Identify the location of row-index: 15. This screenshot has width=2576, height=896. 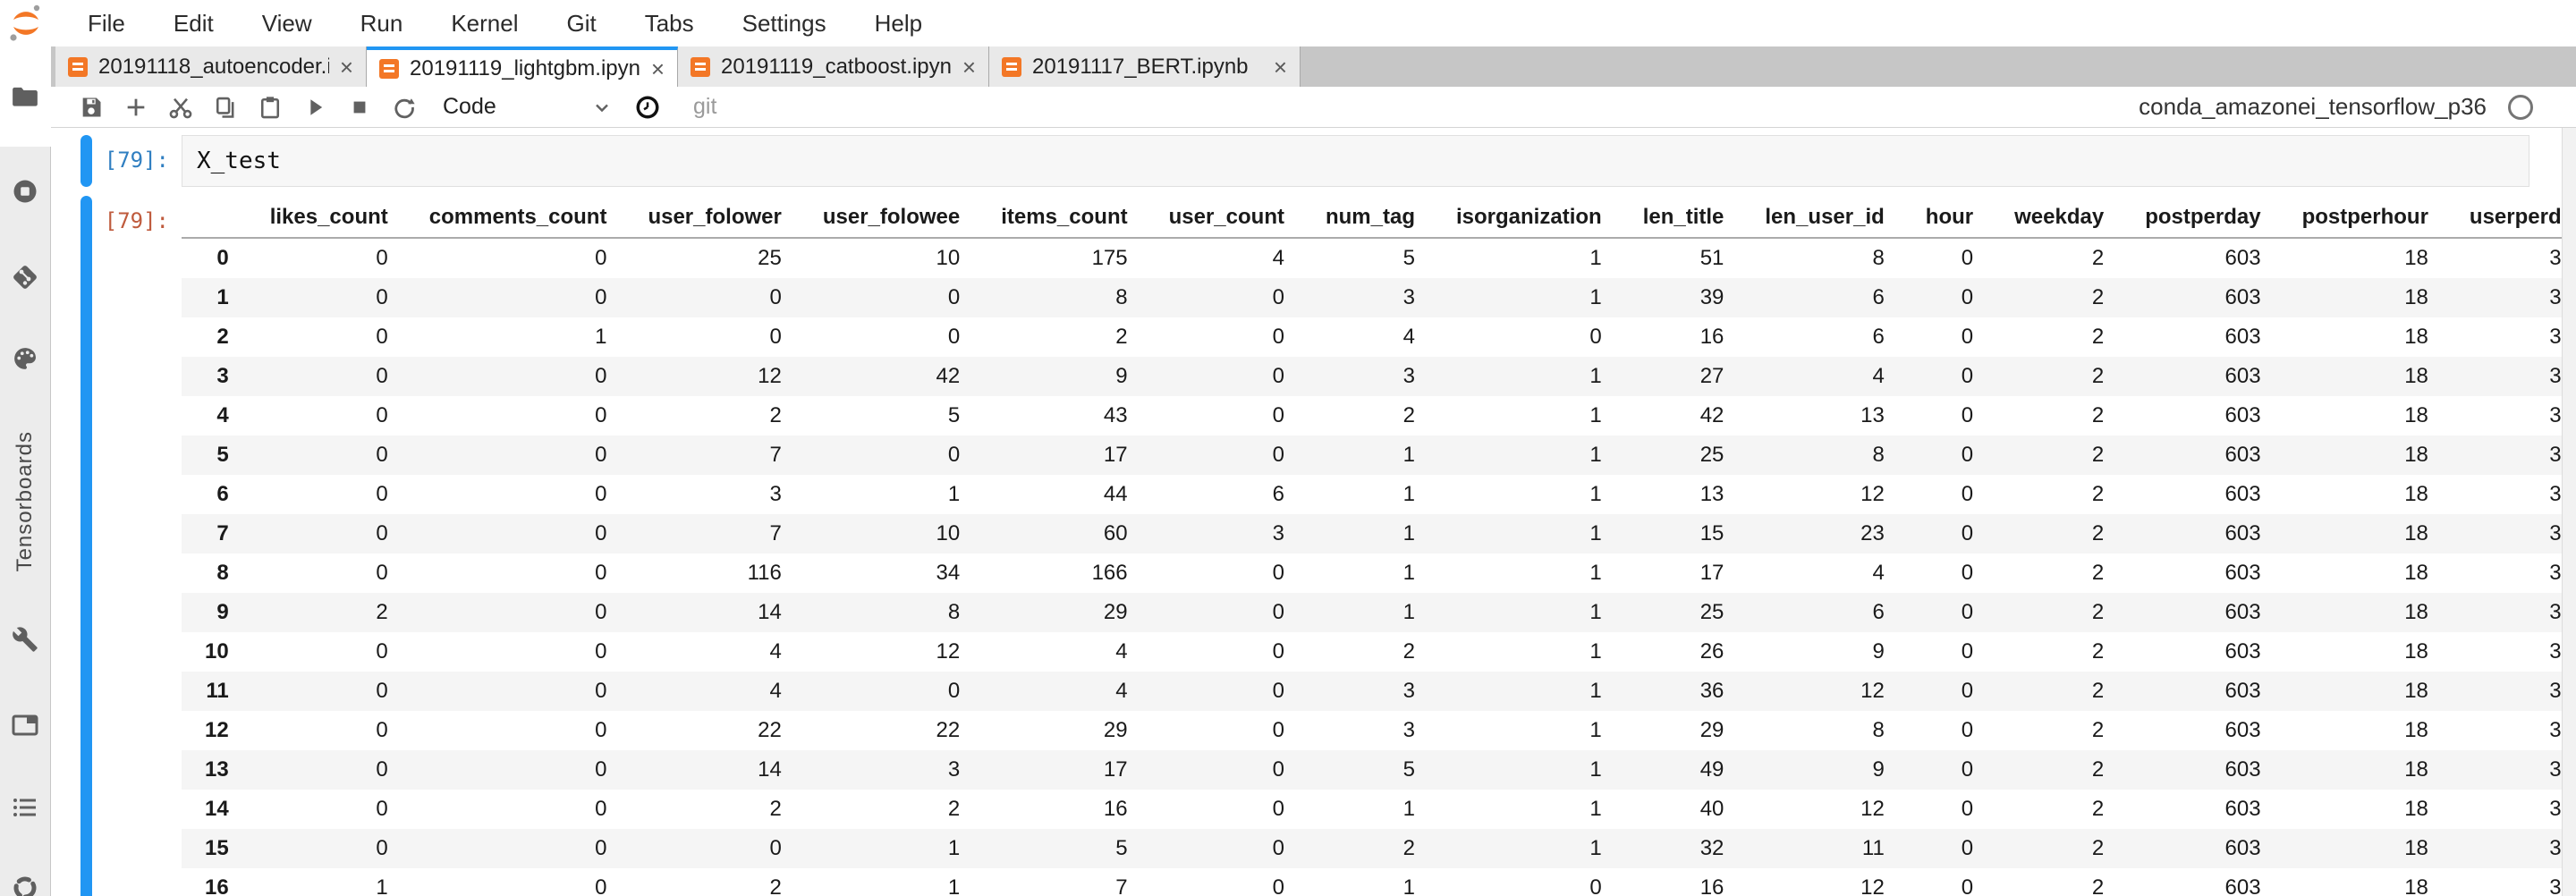
(217, 848).